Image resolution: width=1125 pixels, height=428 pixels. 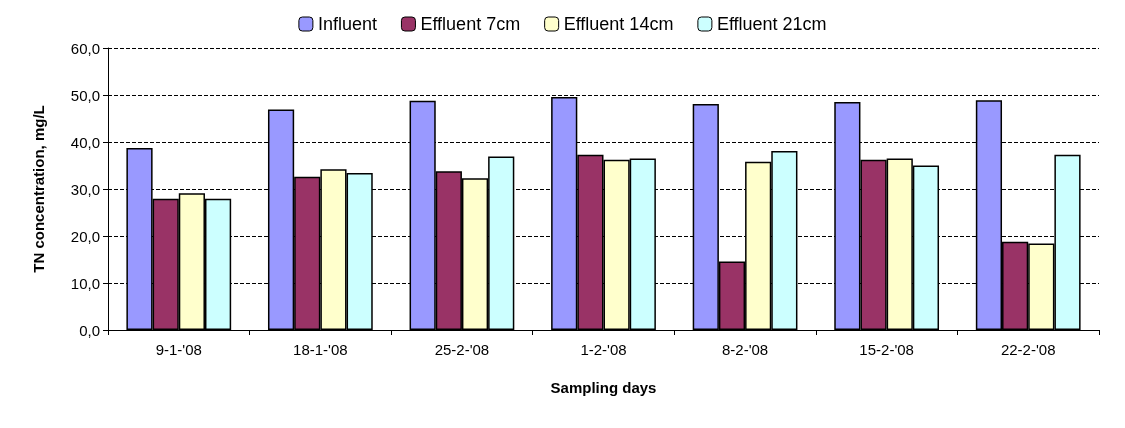 What do you see at coordinates (85, 283) in the screenshot?
I see `y-tick-label: 10,0` at bounding box center [85, 283].